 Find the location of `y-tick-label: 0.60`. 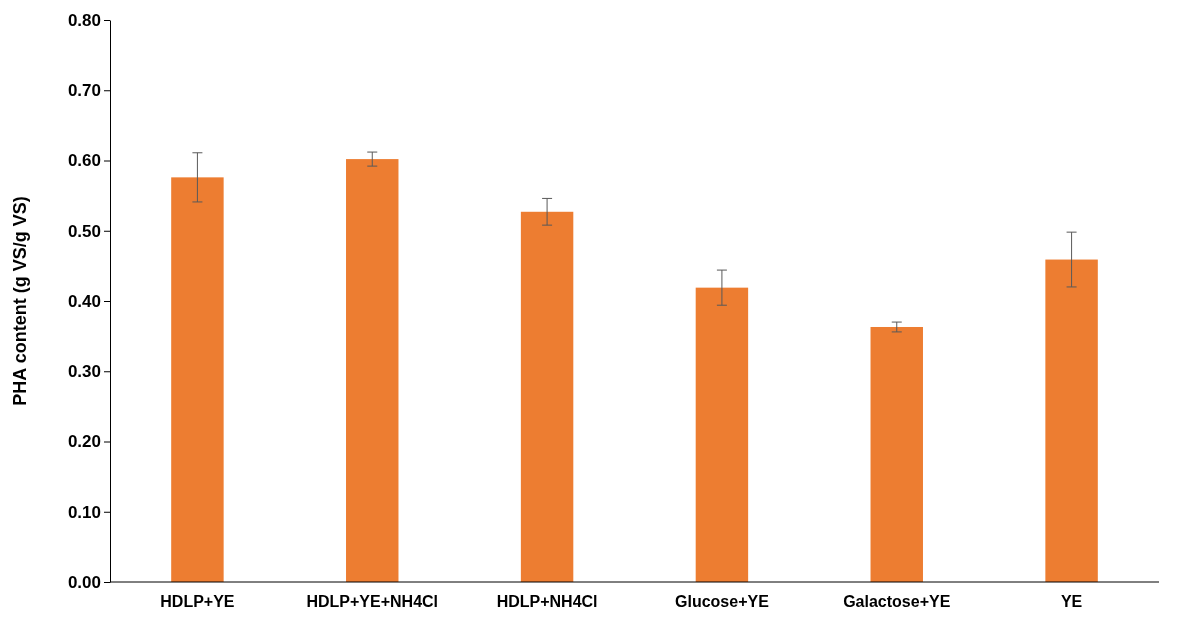

y-tick-label: 0.60 is located at coordinates (84, 161).